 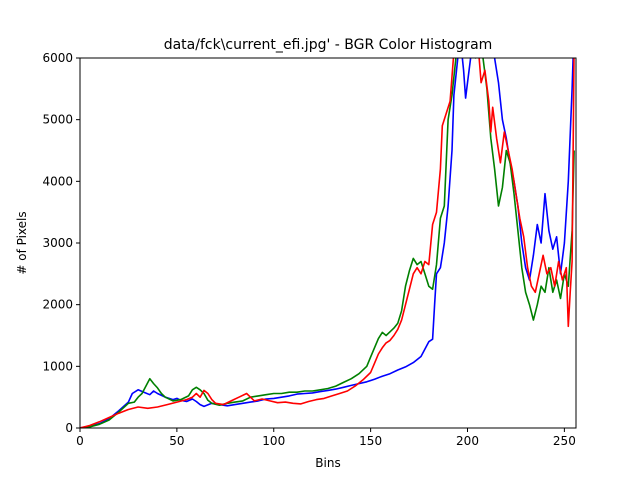 What do you see at coordinates (57, 305) in the screenshot?
I see `y-tick-label: 2000` at bounding box center [57, 305].